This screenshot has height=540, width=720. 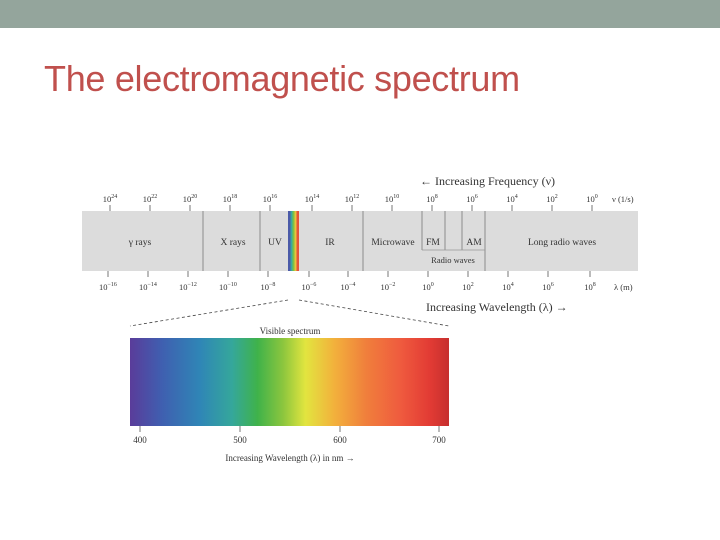 I want to click on wl-tick-7: 10⁻², so click(x=388, y=287).